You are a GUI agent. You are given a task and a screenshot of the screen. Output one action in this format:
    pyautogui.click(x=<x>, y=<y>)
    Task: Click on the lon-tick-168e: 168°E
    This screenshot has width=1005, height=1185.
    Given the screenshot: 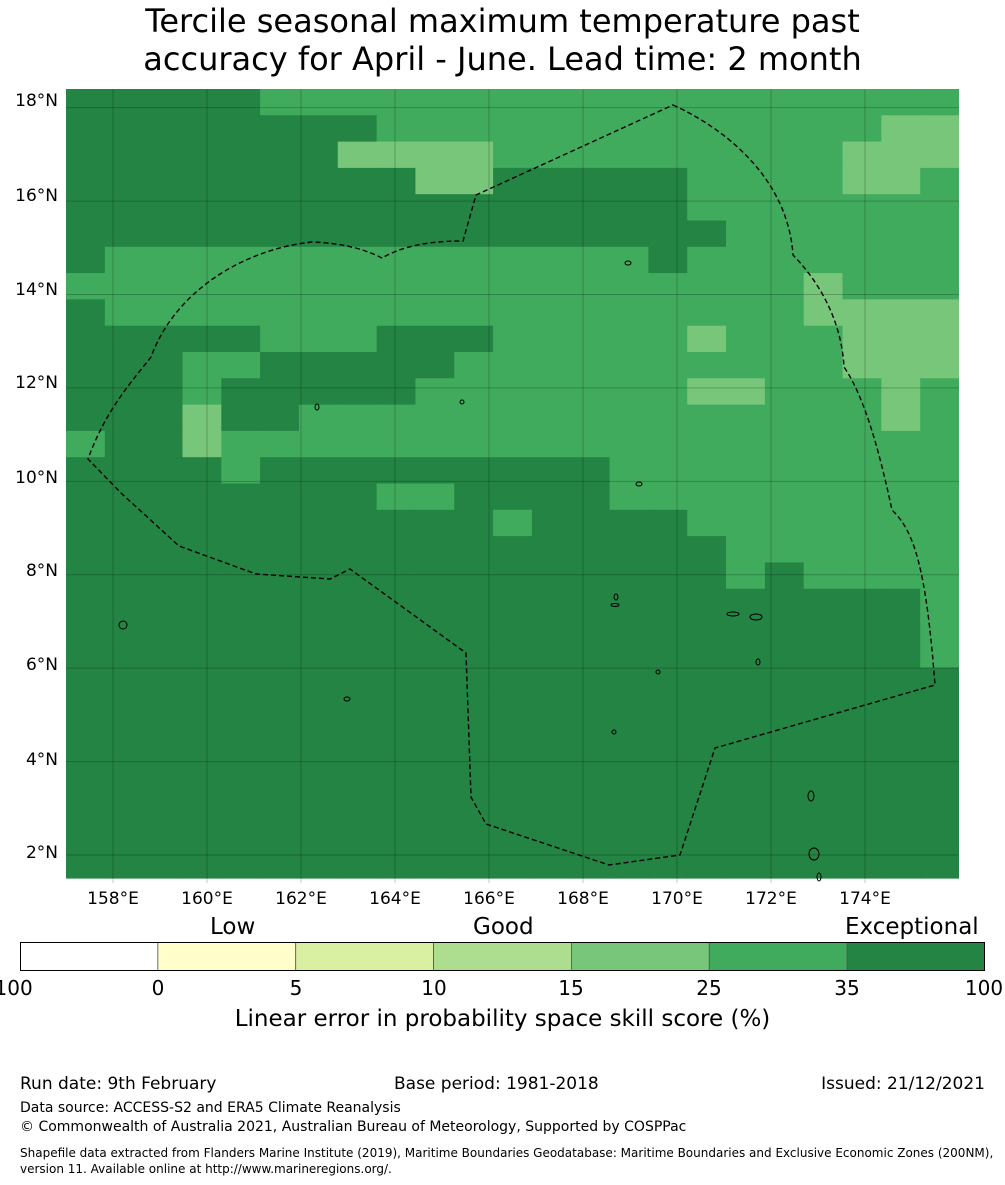 What is the action you would take?
    pyautogui.click(x=583, y=899)
    